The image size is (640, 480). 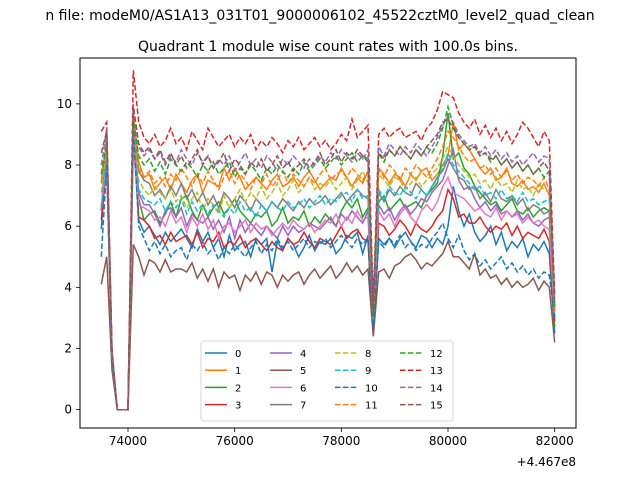 What do you see at coordinates (448, 441) in the screenshot?
I see `x-tick-label: 80000` at bounding box center [448, 441].